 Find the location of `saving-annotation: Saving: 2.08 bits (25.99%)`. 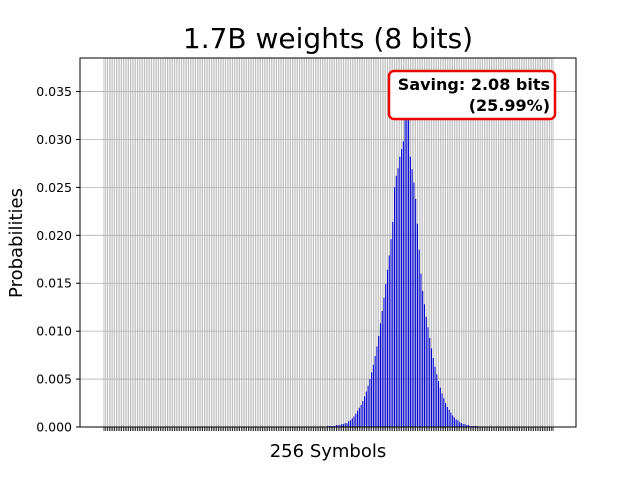

saving-annotation: Saving: 2.08 bits (25.99%) is located at coordinates (472, 95).